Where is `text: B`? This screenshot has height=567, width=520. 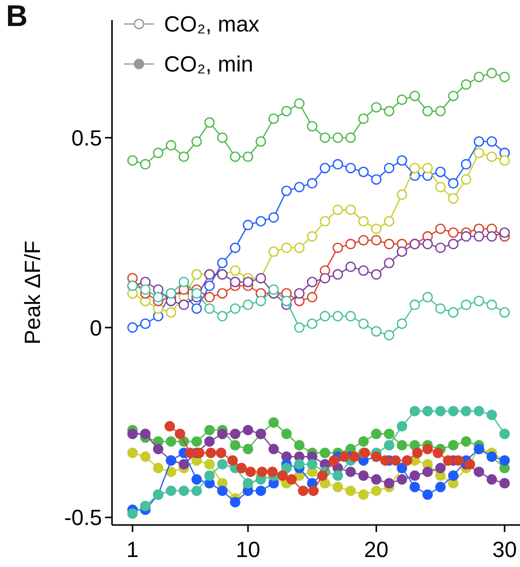 text: B is located at coordinates (17, 16).